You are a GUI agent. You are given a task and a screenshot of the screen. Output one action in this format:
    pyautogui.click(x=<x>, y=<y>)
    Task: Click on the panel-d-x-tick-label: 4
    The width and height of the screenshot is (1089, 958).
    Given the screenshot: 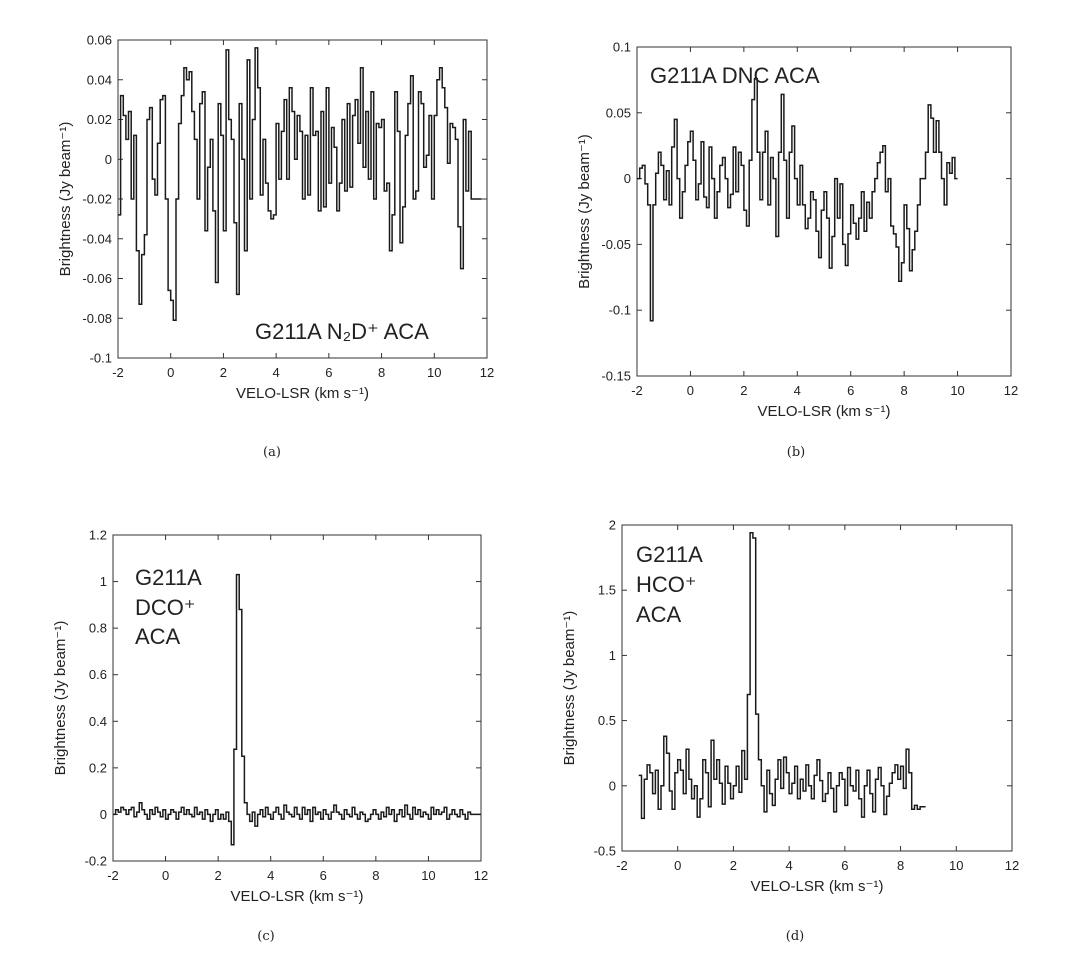 What is the action you would take?
    pyautogui.click(x=789, y=865)
    